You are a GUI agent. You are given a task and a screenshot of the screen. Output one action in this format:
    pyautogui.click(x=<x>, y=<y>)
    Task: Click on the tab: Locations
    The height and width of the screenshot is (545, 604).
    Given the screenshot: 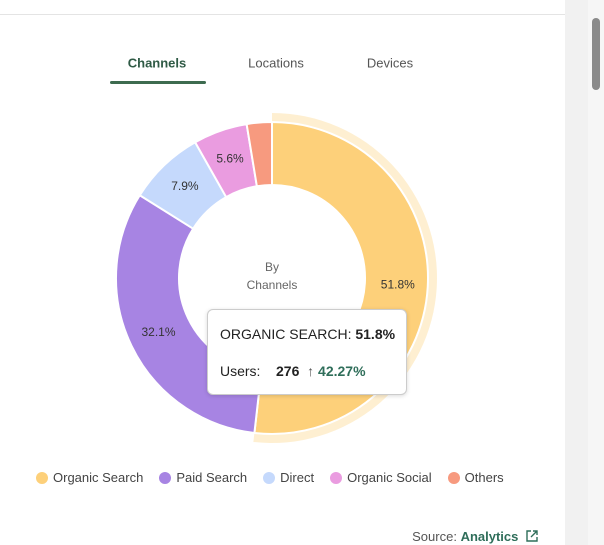 What is the action you would take?
    pyautogui.click(x=276, y=62)
    